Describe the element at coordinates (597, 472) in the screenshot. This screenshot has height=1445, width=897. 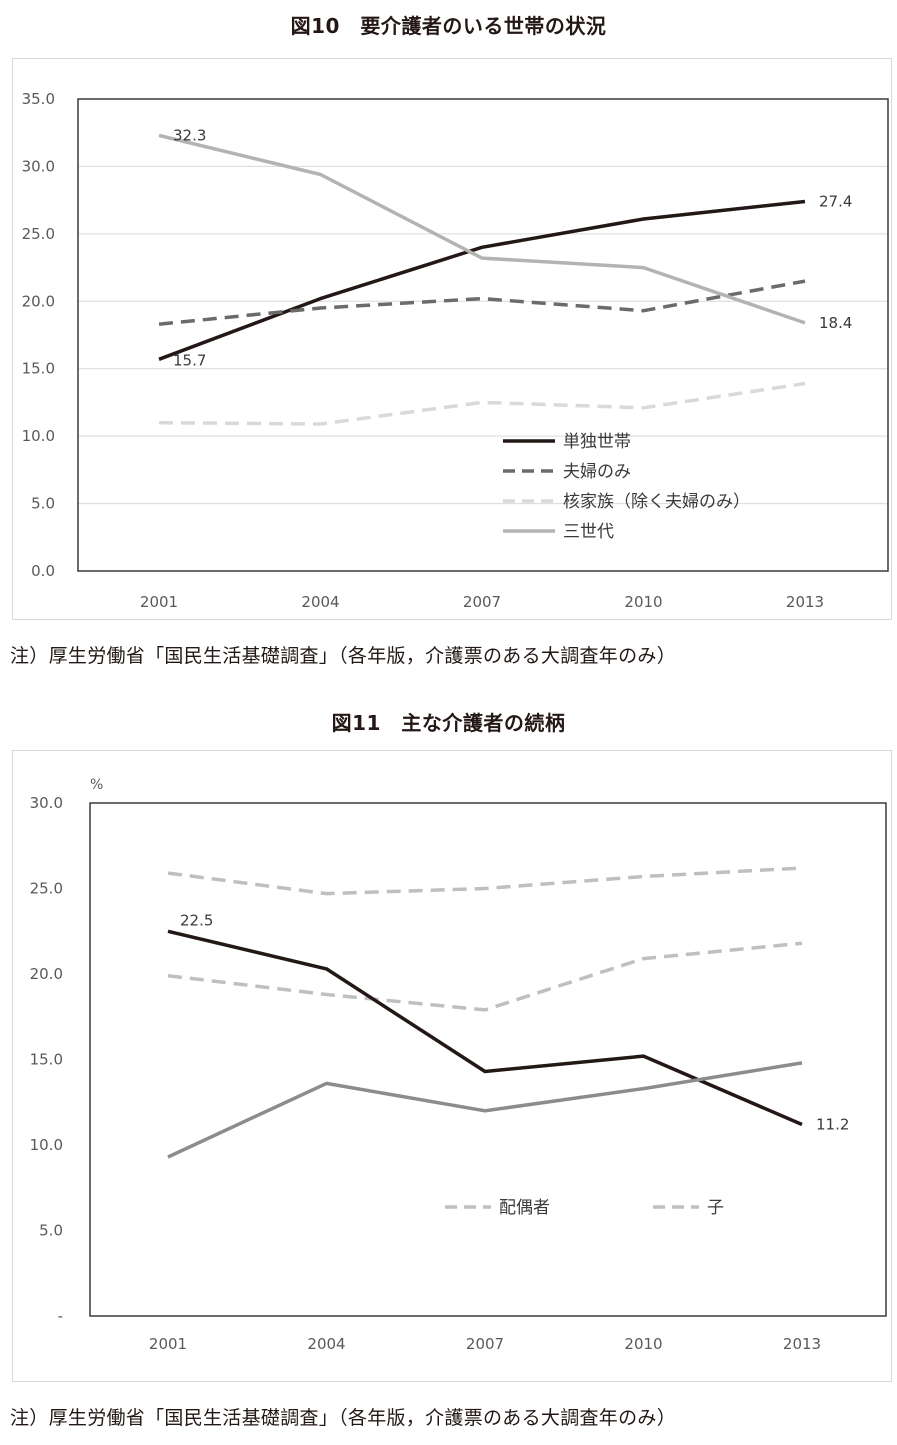
I see `legend-label: 夫婦のみ` at that location.